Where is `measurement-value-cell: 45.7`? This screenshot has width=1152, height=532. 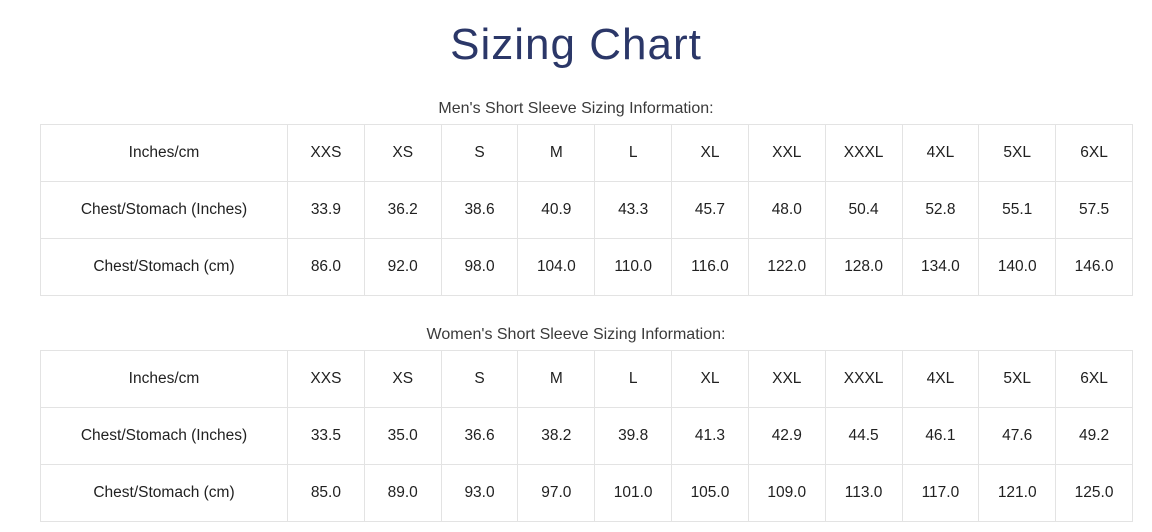
measurement-value-cell: 45.7 is located at coordinates (710, 210).